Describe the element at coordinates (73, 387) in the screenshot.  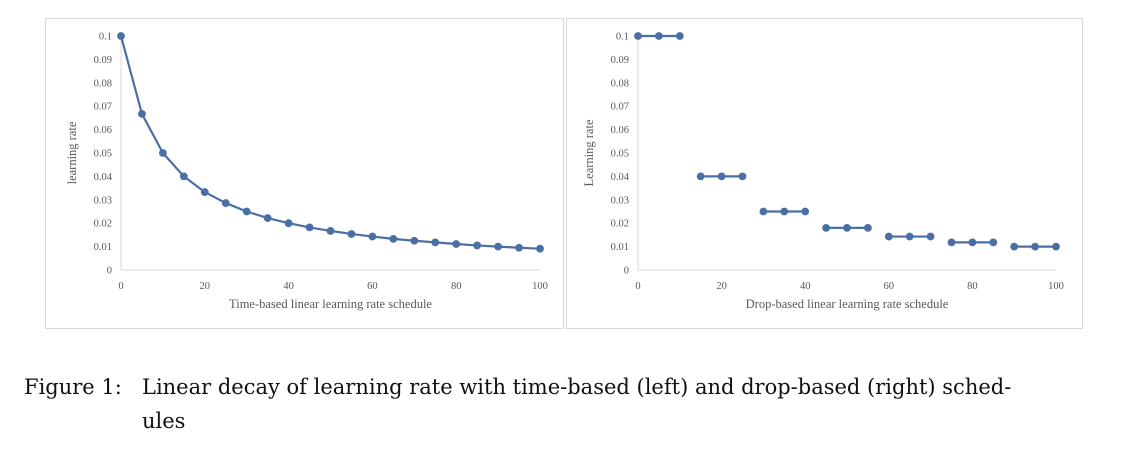
I see `figure-number: Figure 1:` at that location.